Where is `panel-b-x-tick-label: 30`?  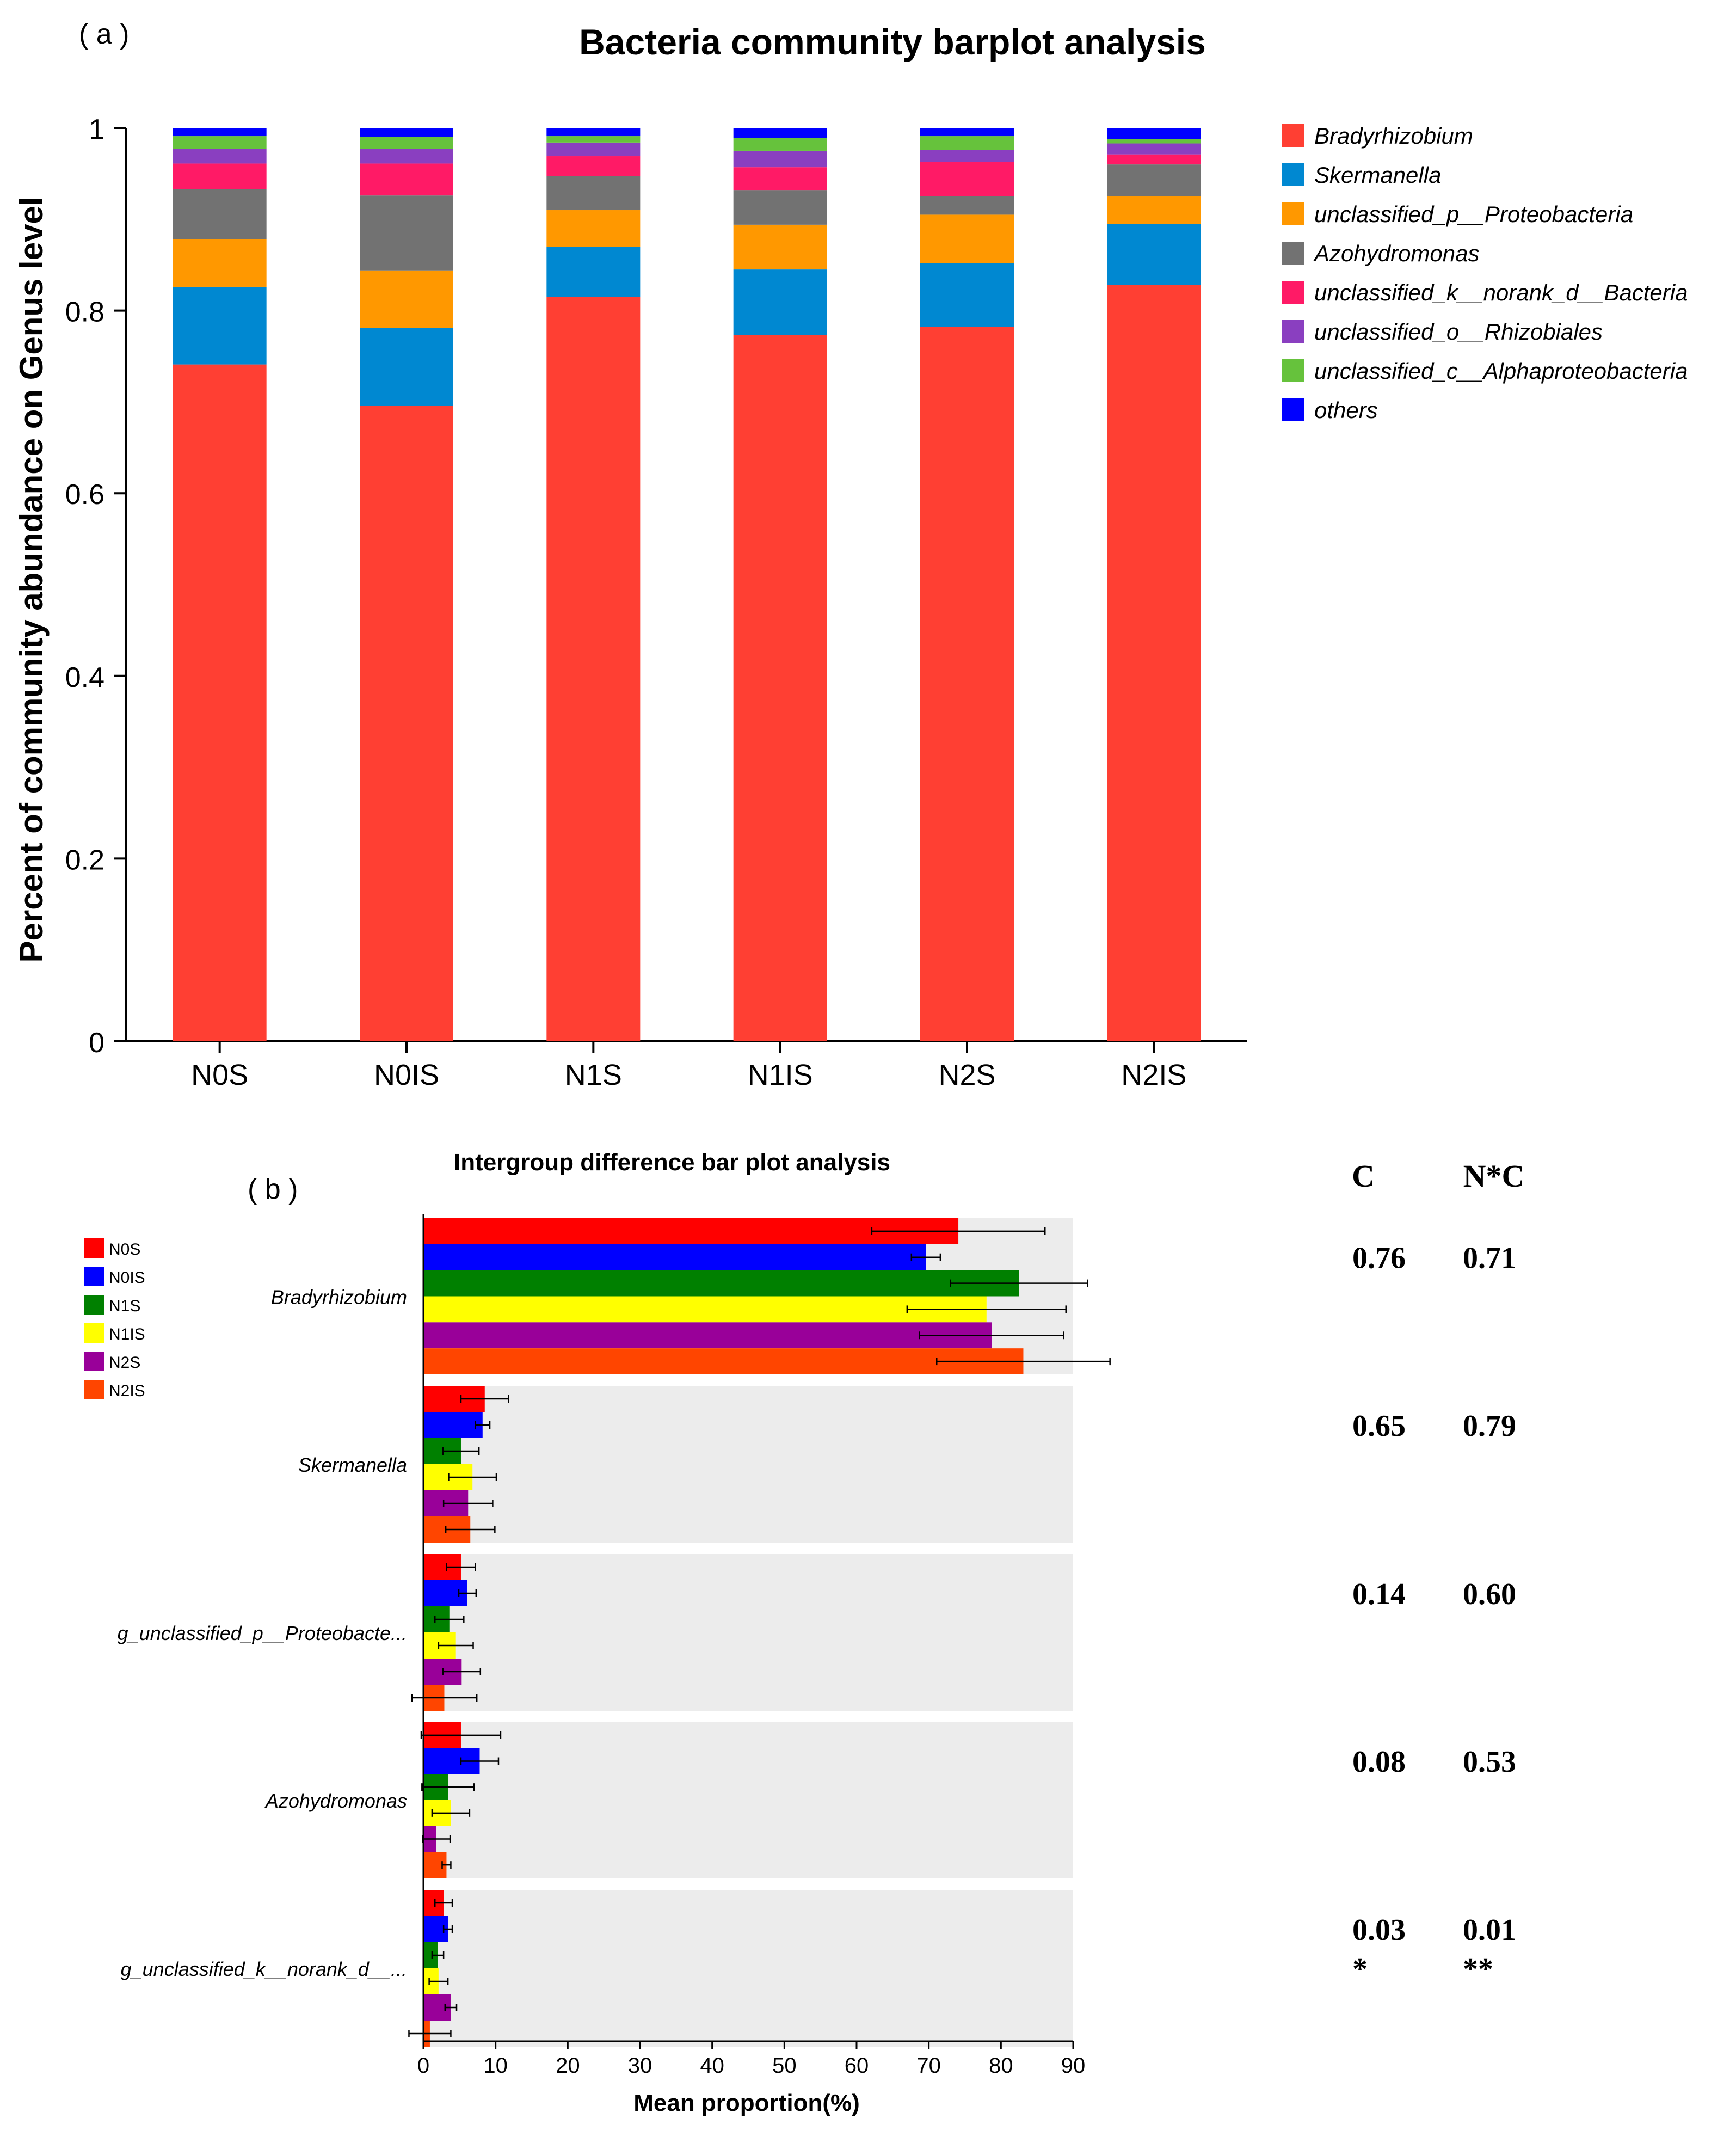
panel-b-x-tick-label: 30 is located at coordinates (640, 2066).